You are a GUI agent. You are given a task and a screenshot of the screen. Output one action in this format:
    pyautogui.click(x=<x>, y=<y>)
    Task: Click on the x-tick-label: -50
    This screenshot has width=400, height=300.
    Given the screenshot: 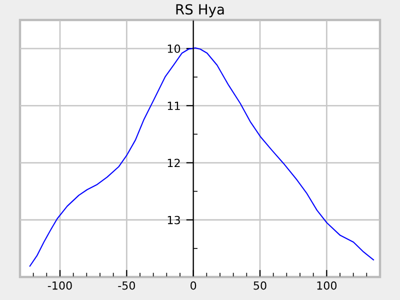 What is the action you would take?
    pyautogui.click(x=127, y=285)
    